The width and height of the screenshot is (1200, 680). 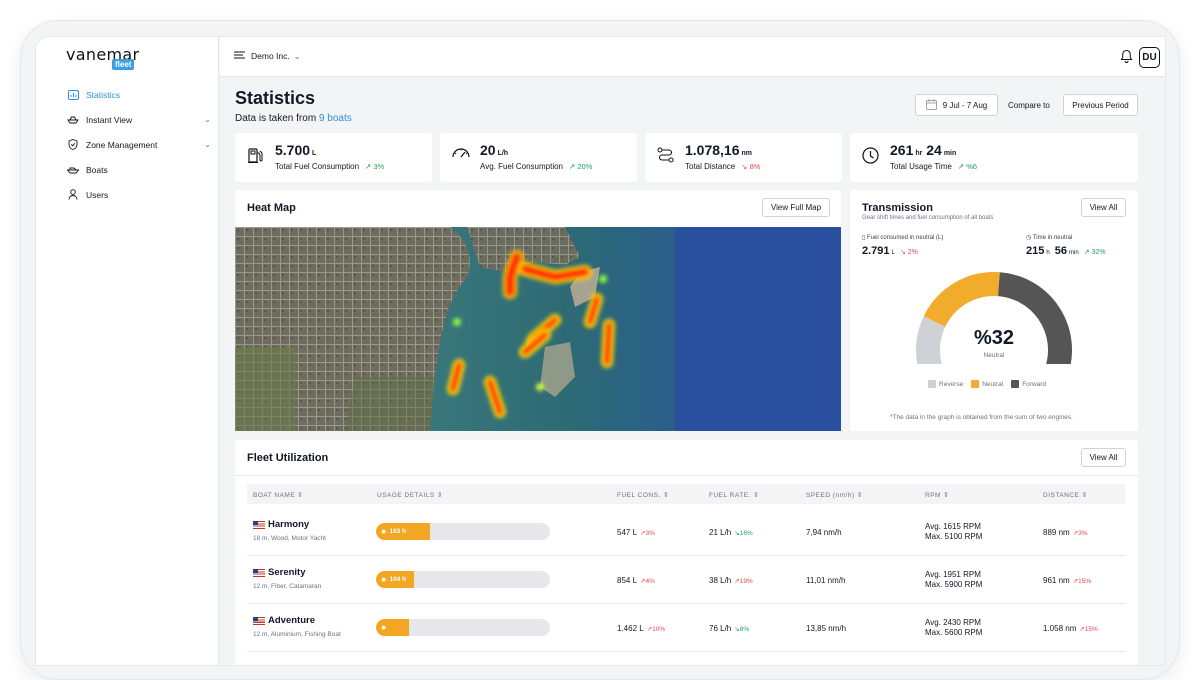 I want to click on boat-description: 18 m, Wood, Motor Yacht, so click(x=289, y=538).